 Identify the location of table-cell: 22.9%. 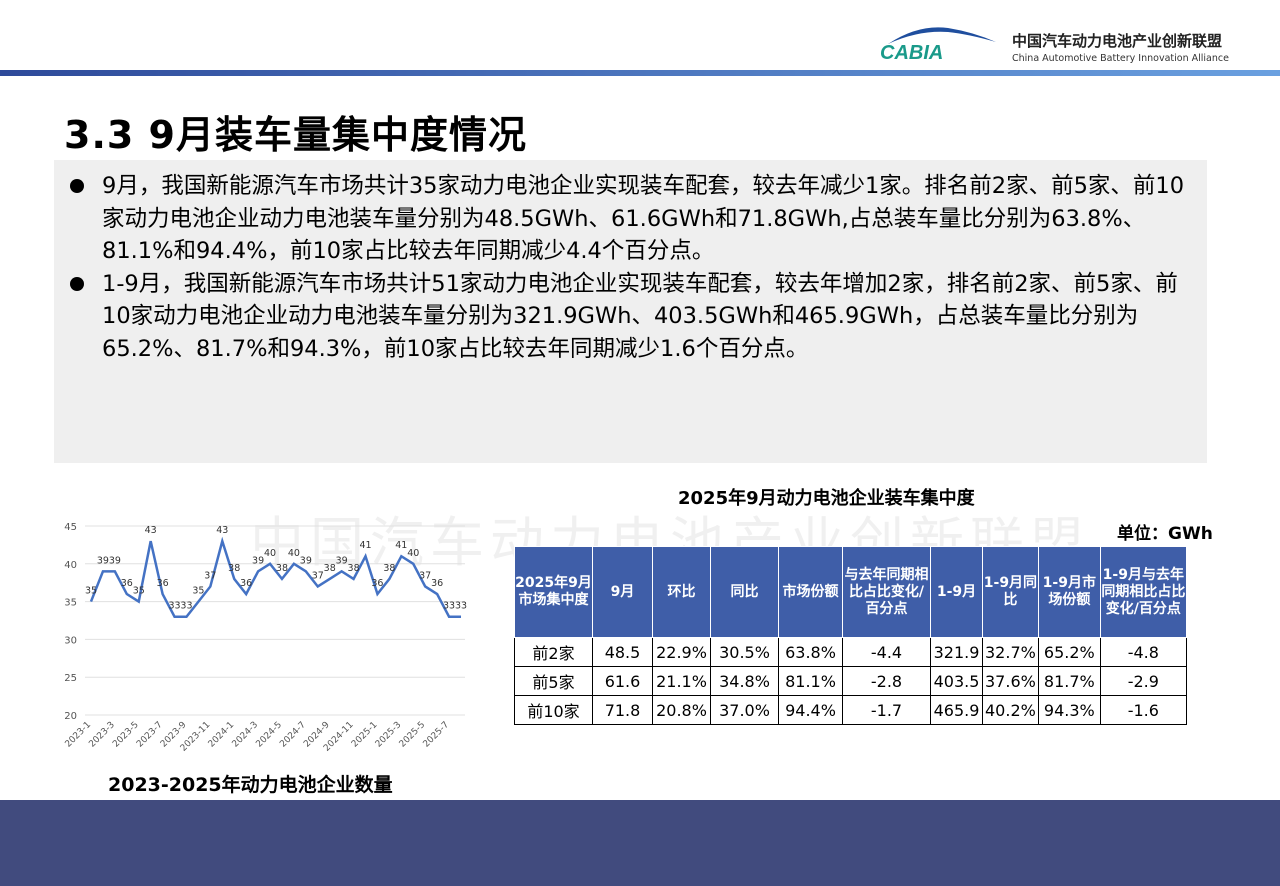
(681, 652).